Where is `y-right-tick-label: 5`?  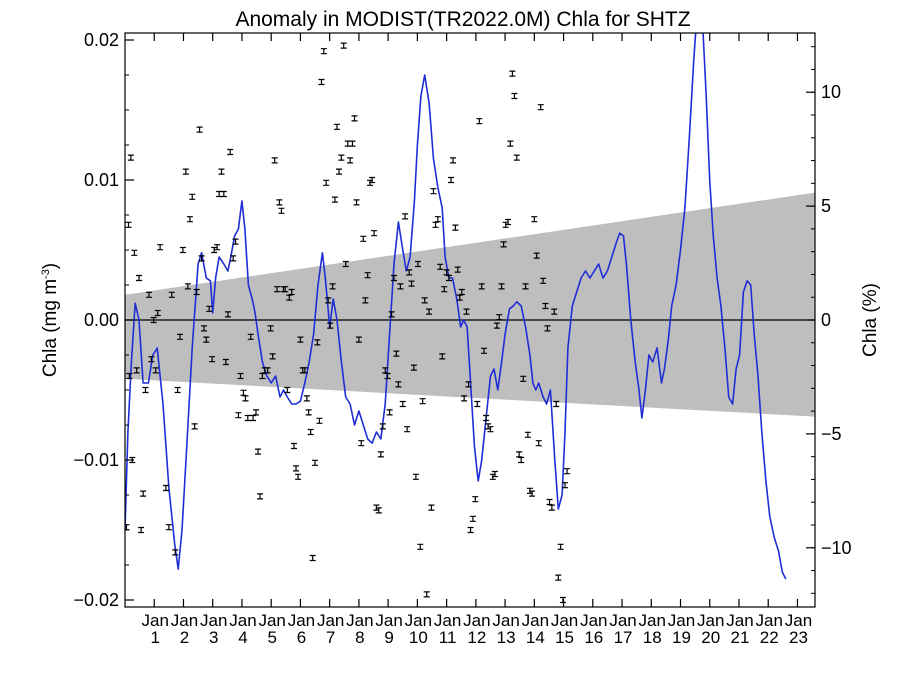 y-right-tick-label: 5 is located at coordinates (826, 206).